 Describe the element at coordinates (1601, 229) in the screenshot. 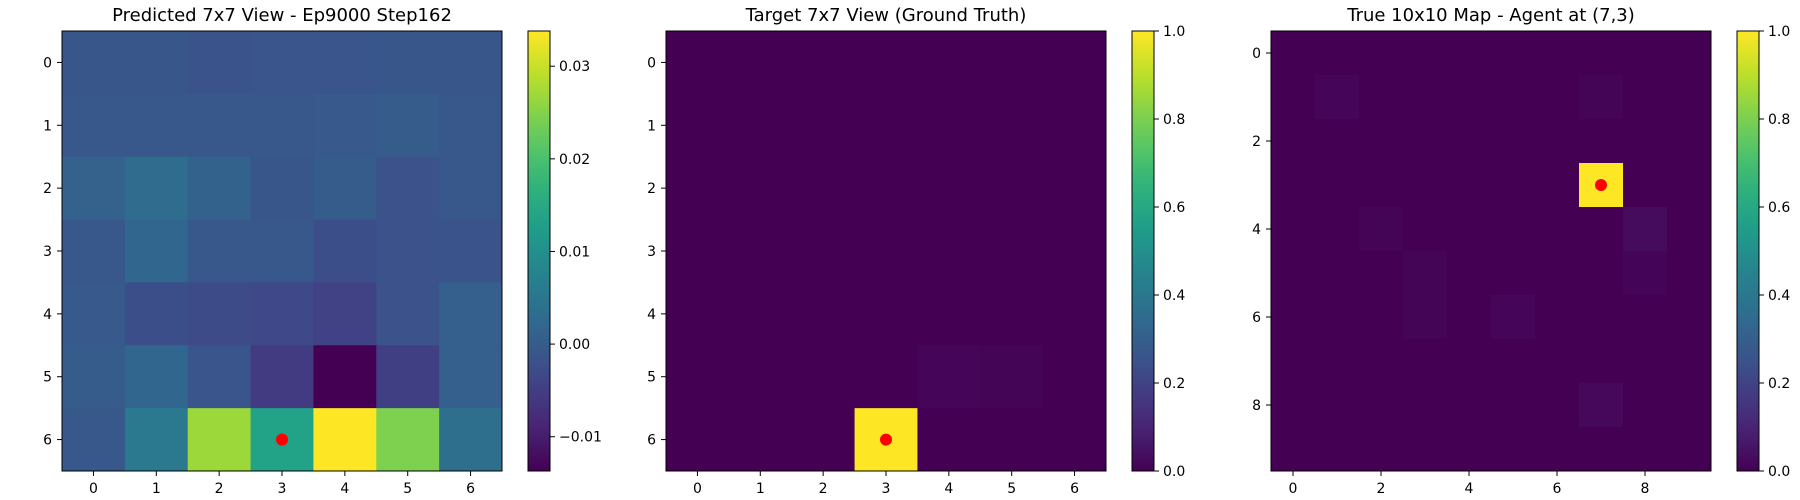

I see `heatmap-cell-r4-c7` at that location.